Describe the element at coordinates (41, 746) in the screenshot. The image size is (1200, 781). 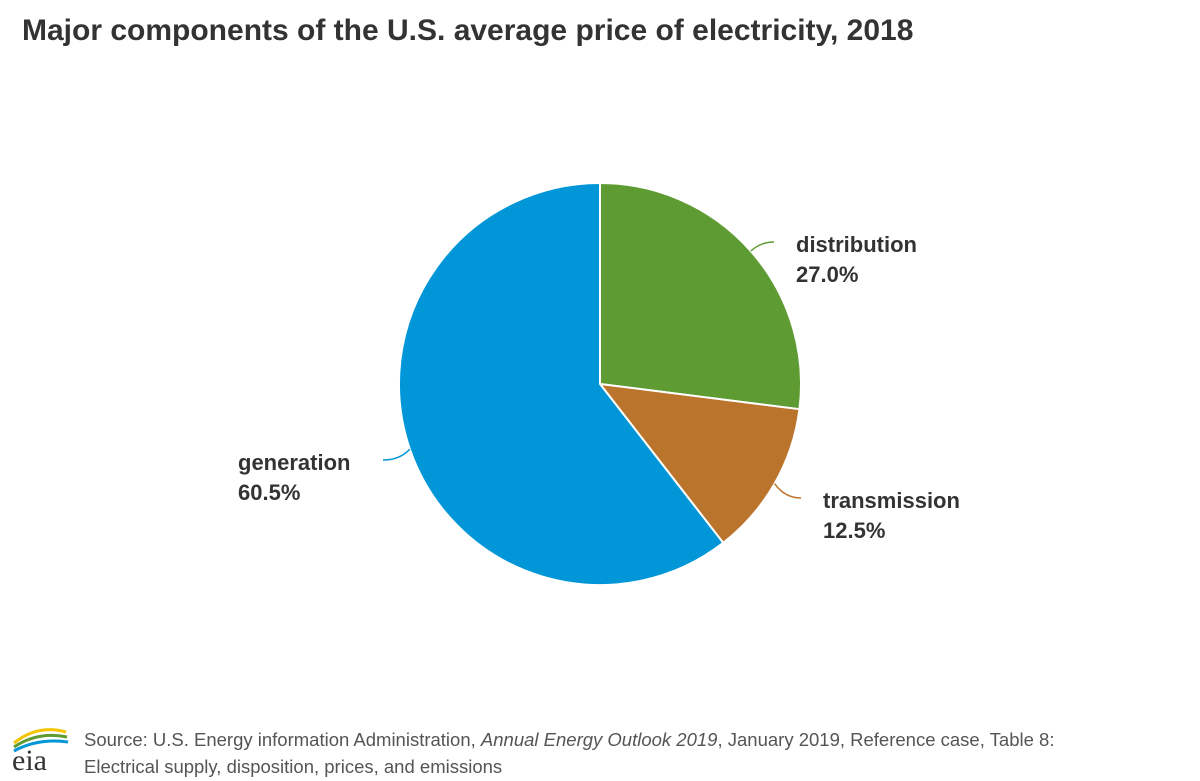
I see `logo-arc-blue` at that location.